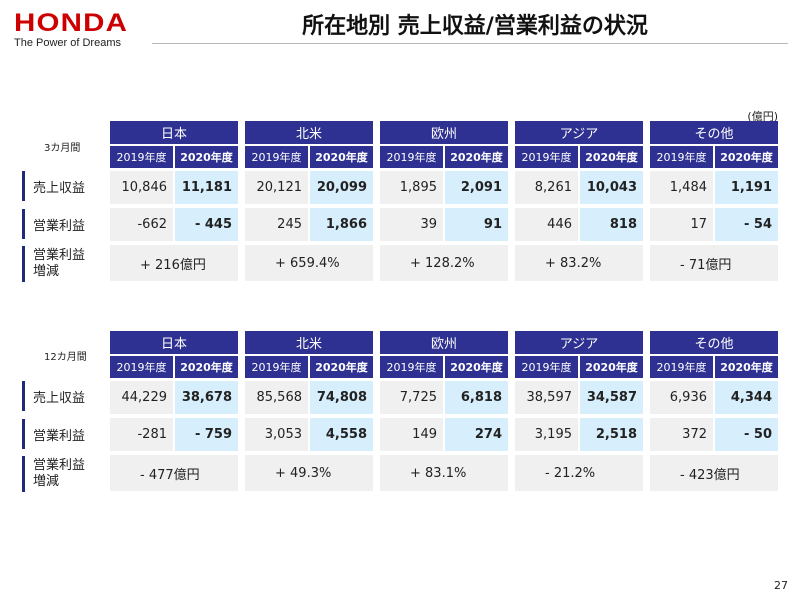  I want to click on region-header: 欧州, so click(444, 342).